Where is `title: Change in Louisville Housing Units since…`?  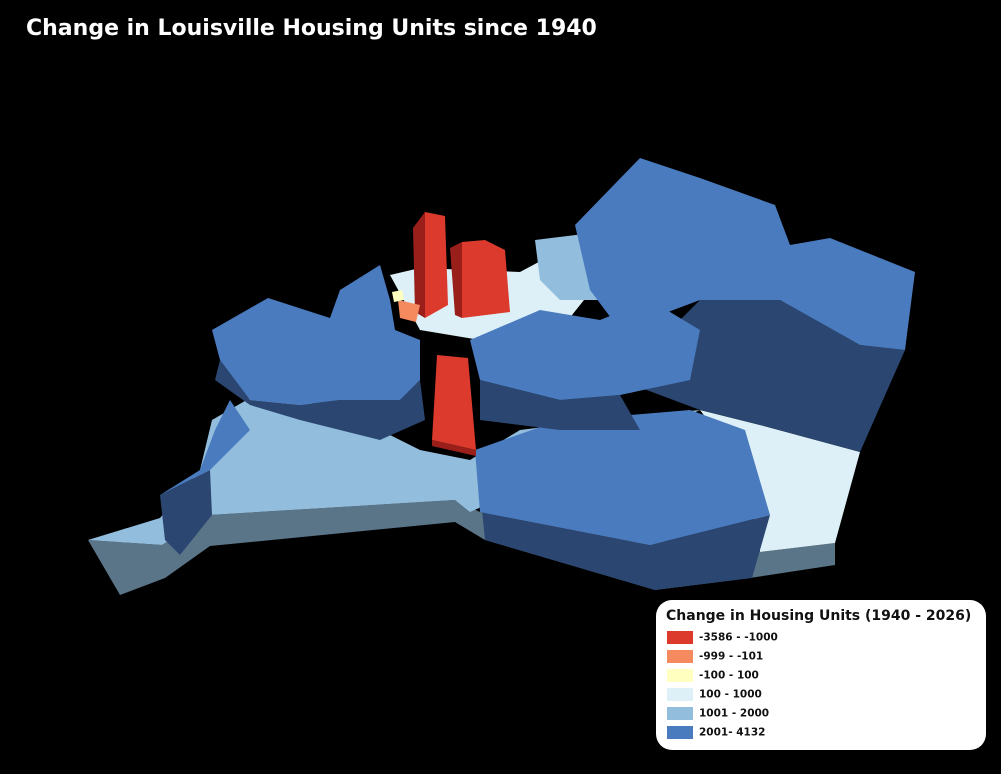
title: Change in Louisville Housing Units since… is located at coordinates (311, 28).